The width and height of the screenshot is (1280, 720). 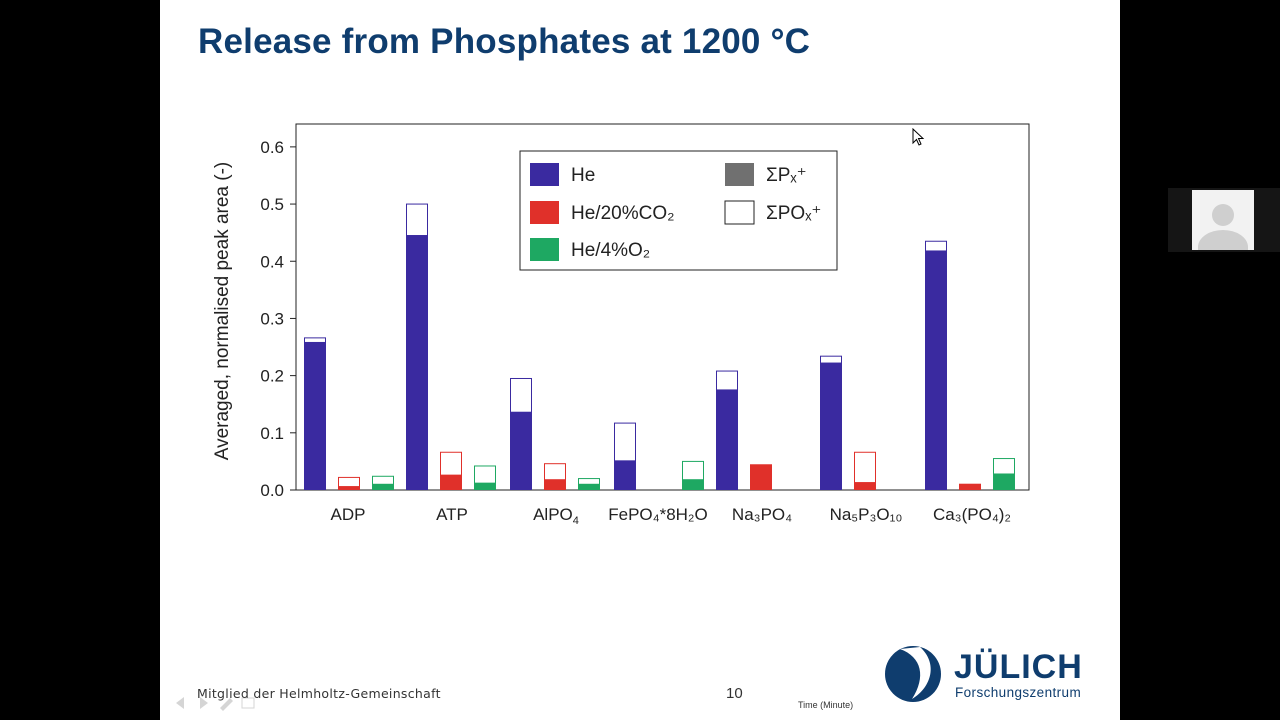 What do you see at coordinates (734, 693) in the screenshot?
I see `page-number: 10` at bounding box center [734, 693].